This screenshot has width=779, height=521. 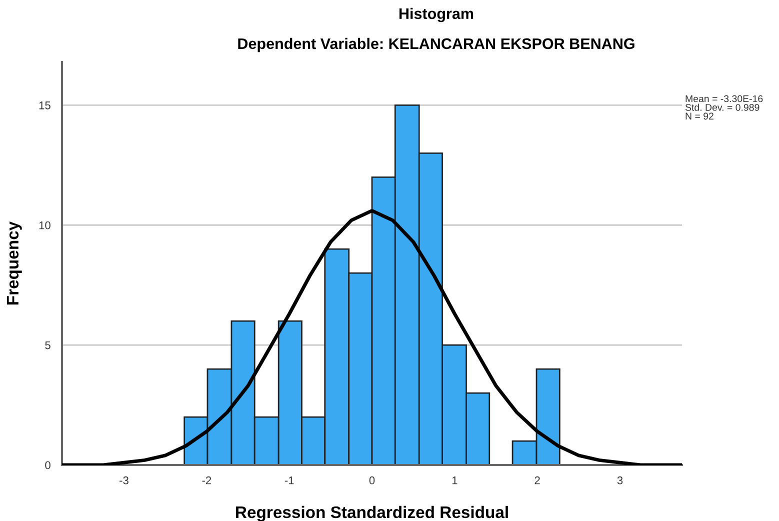 What do you see at coordinates (14, 263) in the screenshot?
I see `y-axis-title: Frequency` at bounding box center [14, 263].